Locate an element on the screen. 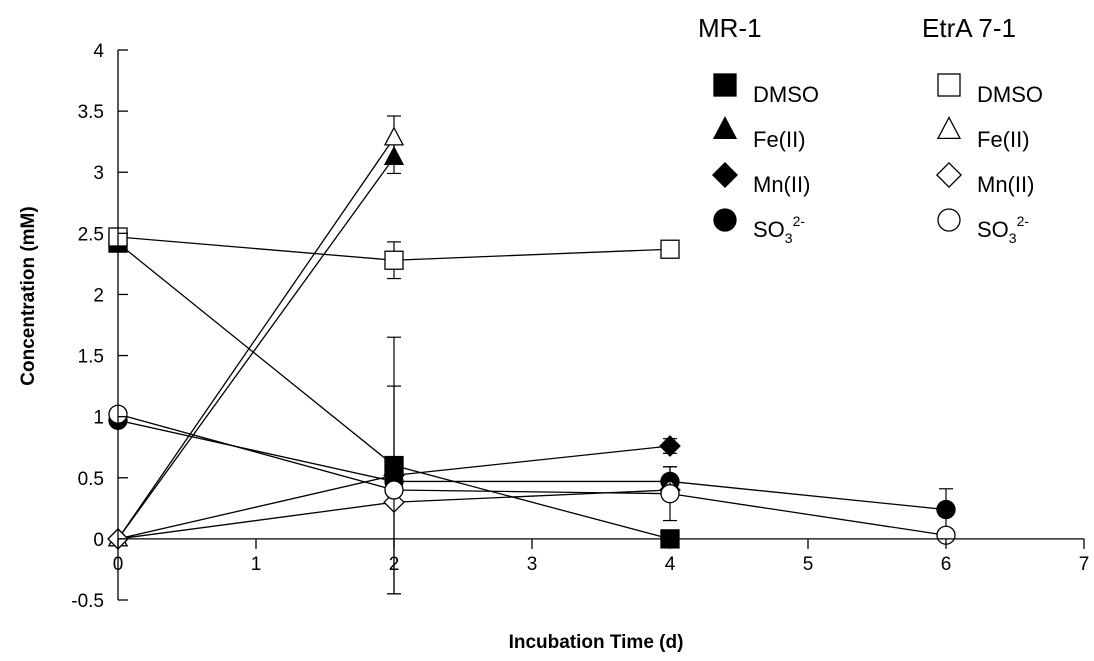 The height and width of the screenshot is (661, 1094). y-tick-label: 2 is located at coordinates (98, 295).